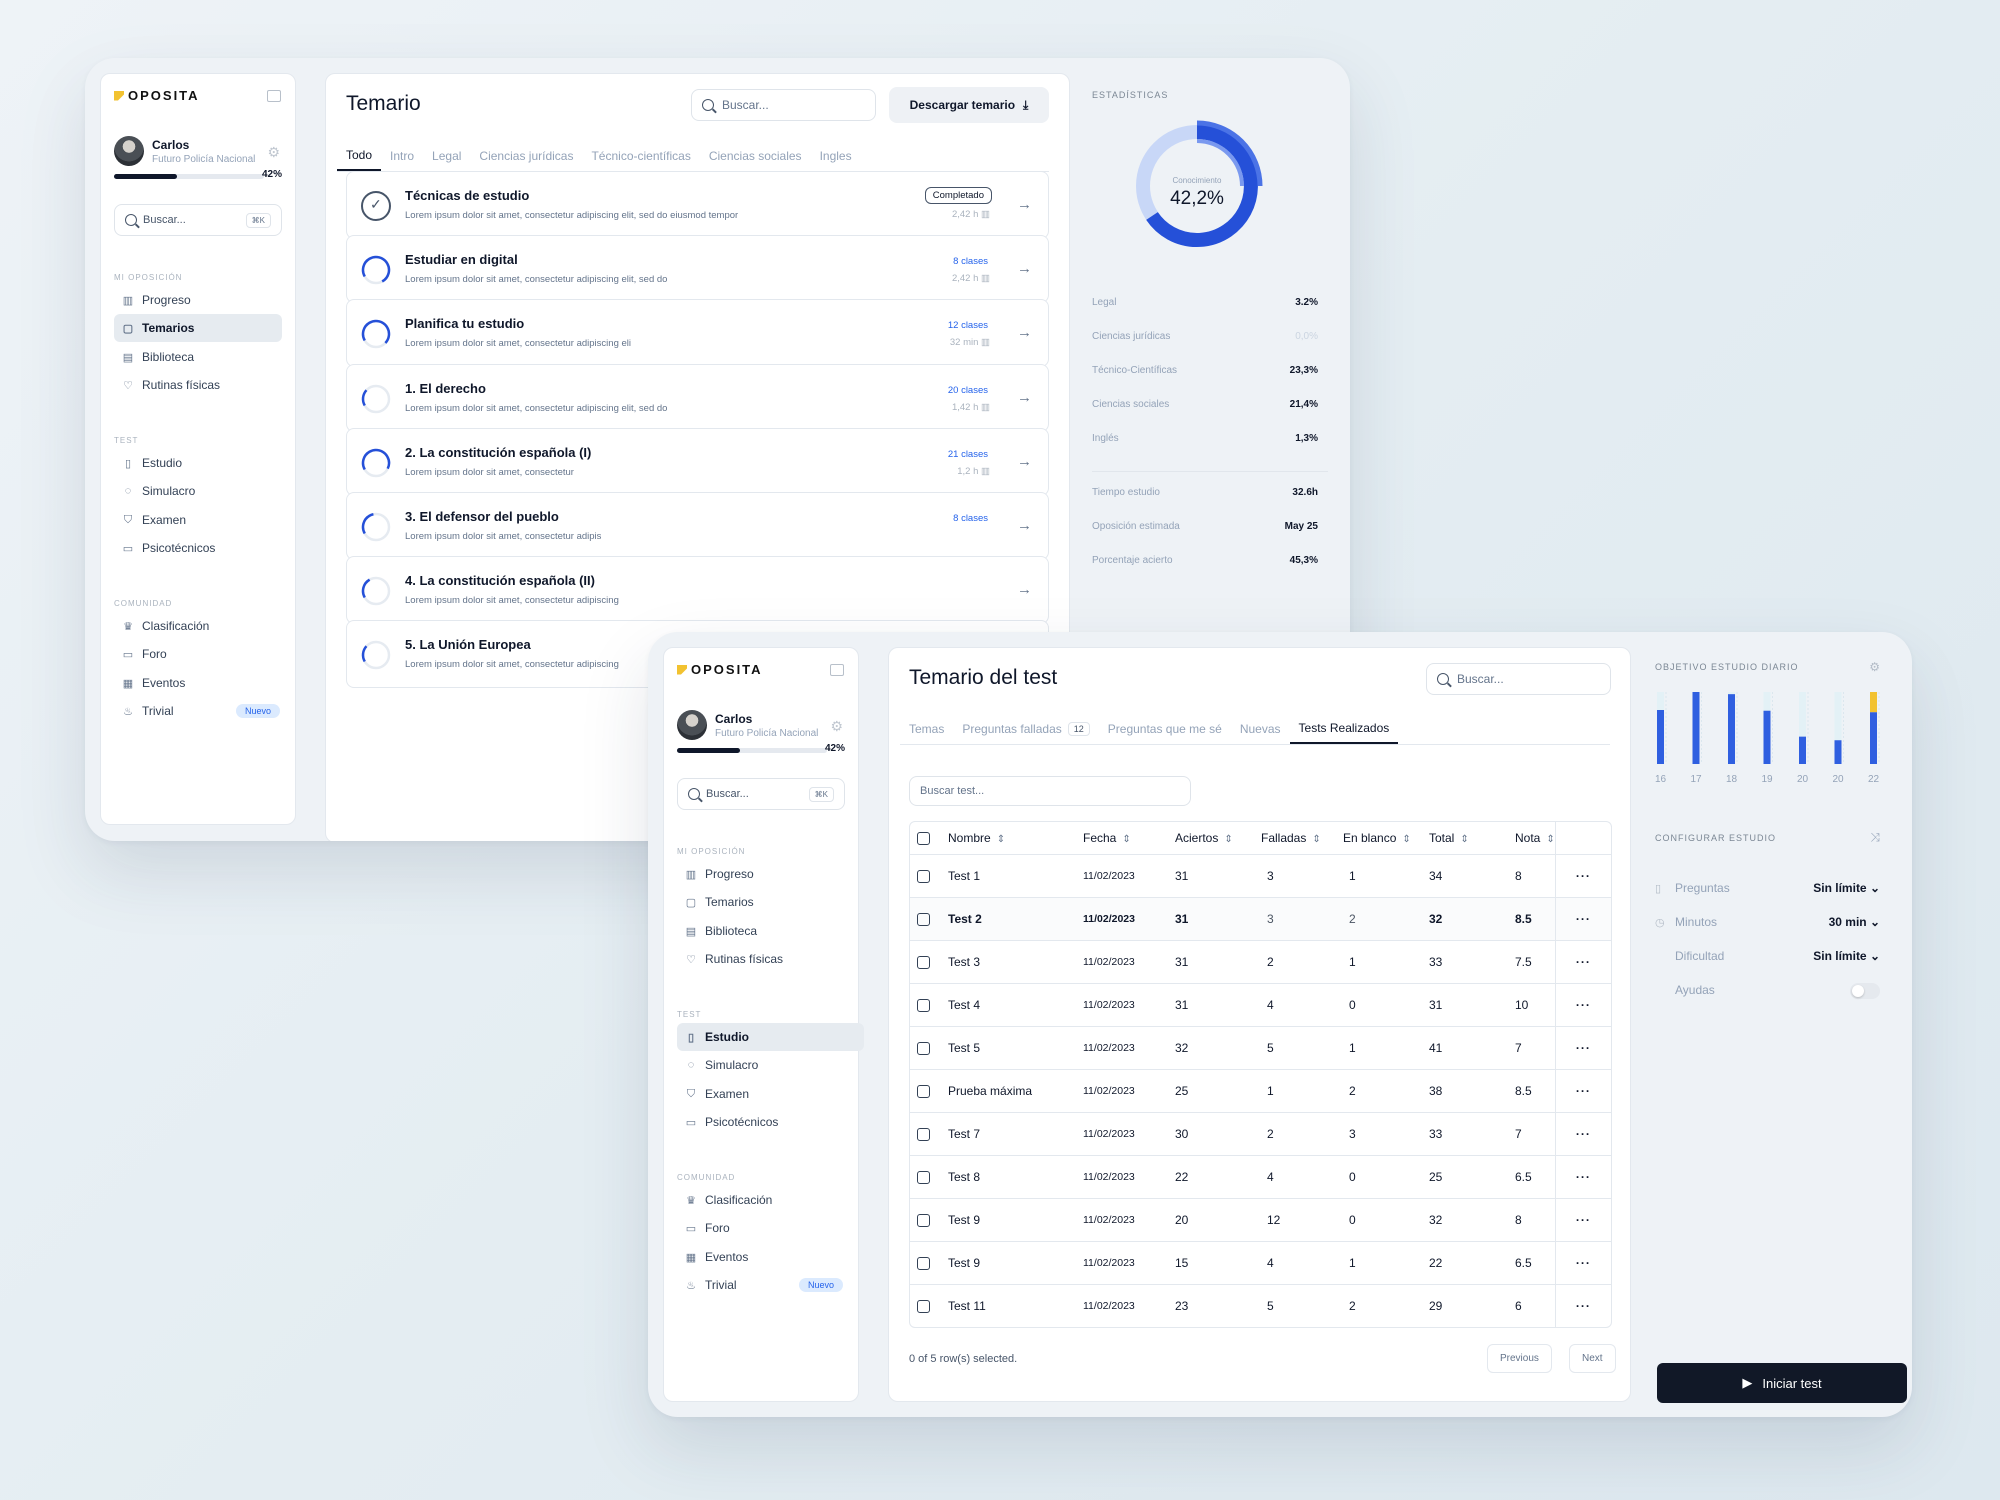 The image size is (2000, 1500). What do you see at coordinates (923, 838) in the screenshot?
I see `select-all-checkbox` at bounding box center [923, 838].